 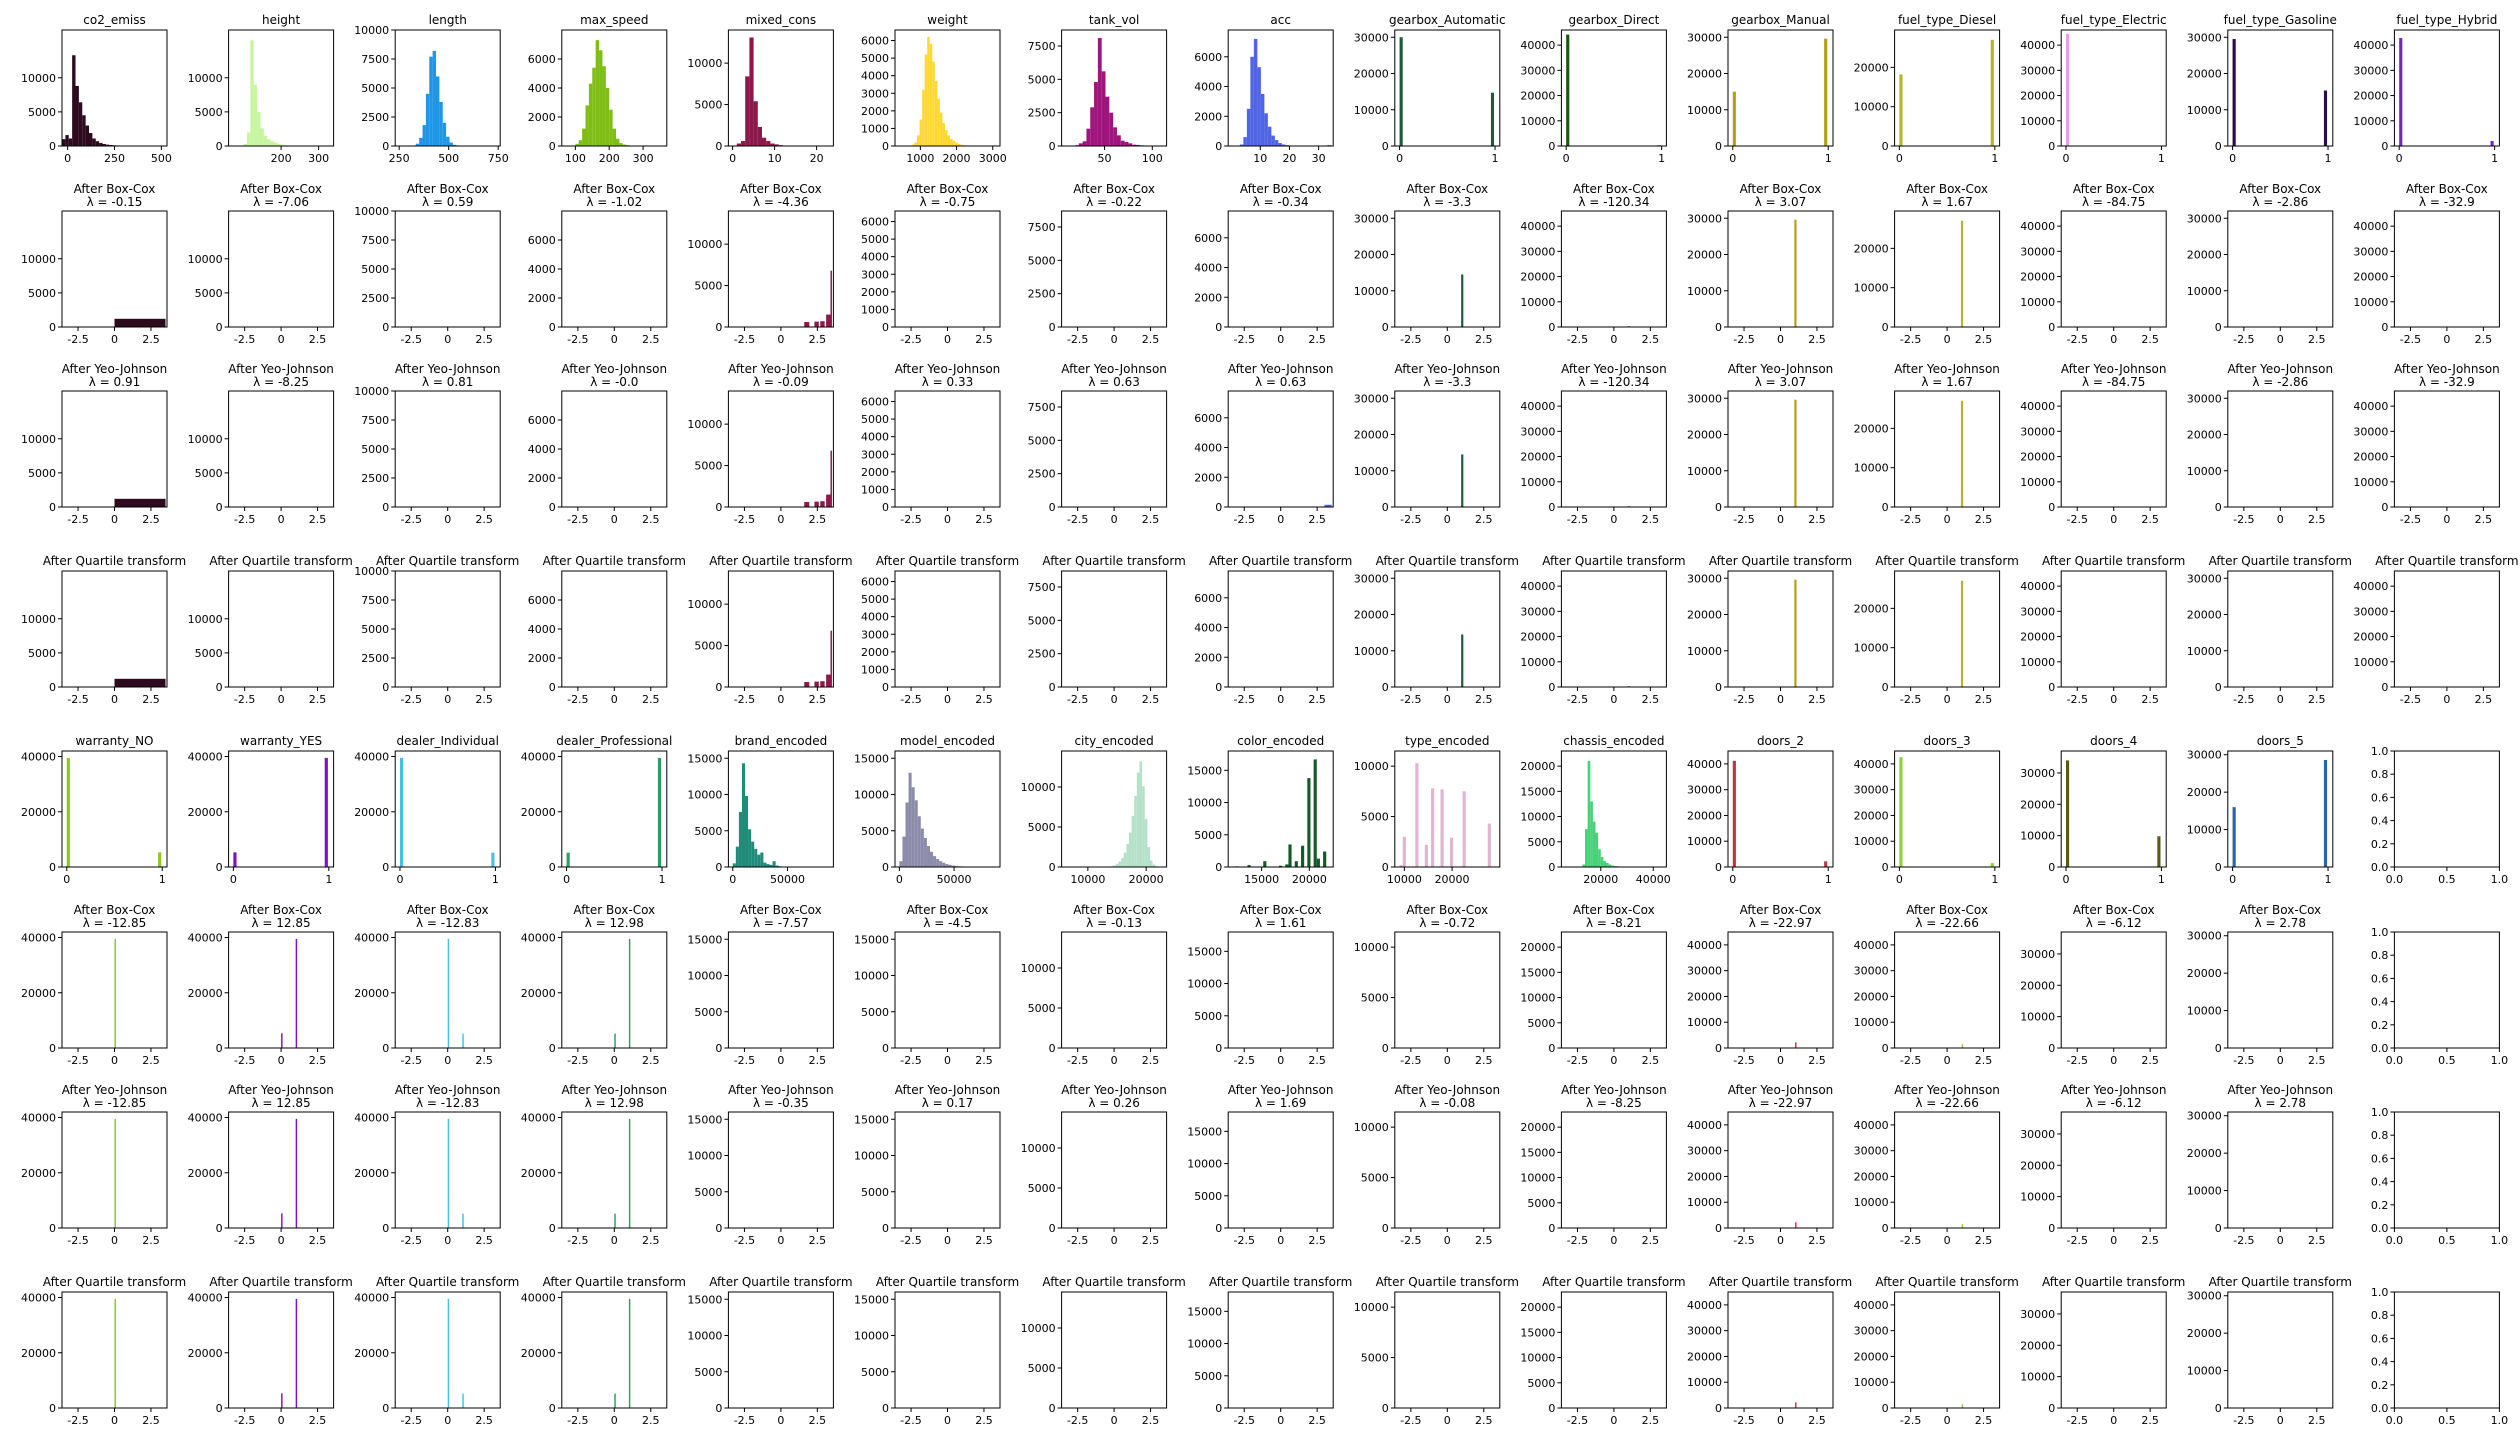 What do you see at coordinates (875, 402) in the screenshot?
I see `y-tick-label: 6000` at bounding box center [875, 402].